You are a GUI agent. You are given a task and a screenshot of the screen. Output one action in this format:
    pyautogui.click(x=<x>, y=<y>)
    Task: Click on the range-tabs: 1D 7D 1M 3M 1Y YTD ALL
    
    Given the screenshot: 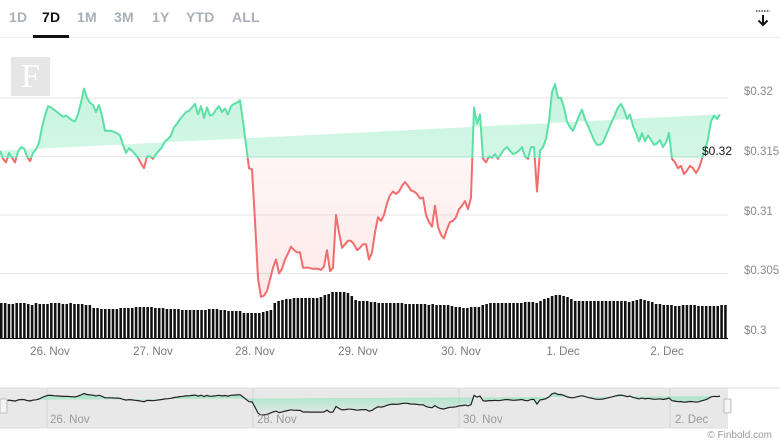 What is the action you would take?
    pyautogui.click(x=390, y=19)
    